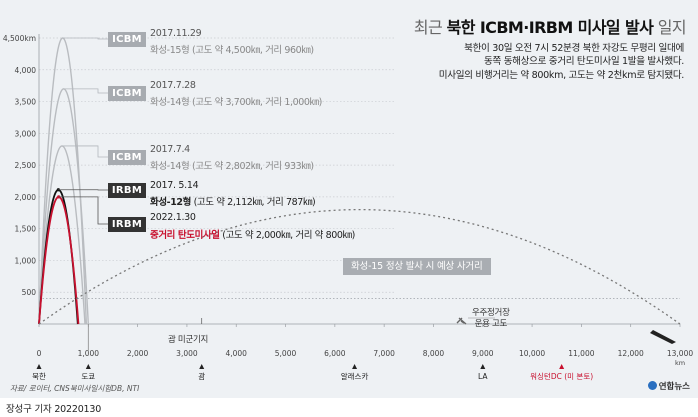 The image size is (698, 417). I want to click on title-main: 북한 ICBM·IRBM 미사일 발사, so click(550, 27).